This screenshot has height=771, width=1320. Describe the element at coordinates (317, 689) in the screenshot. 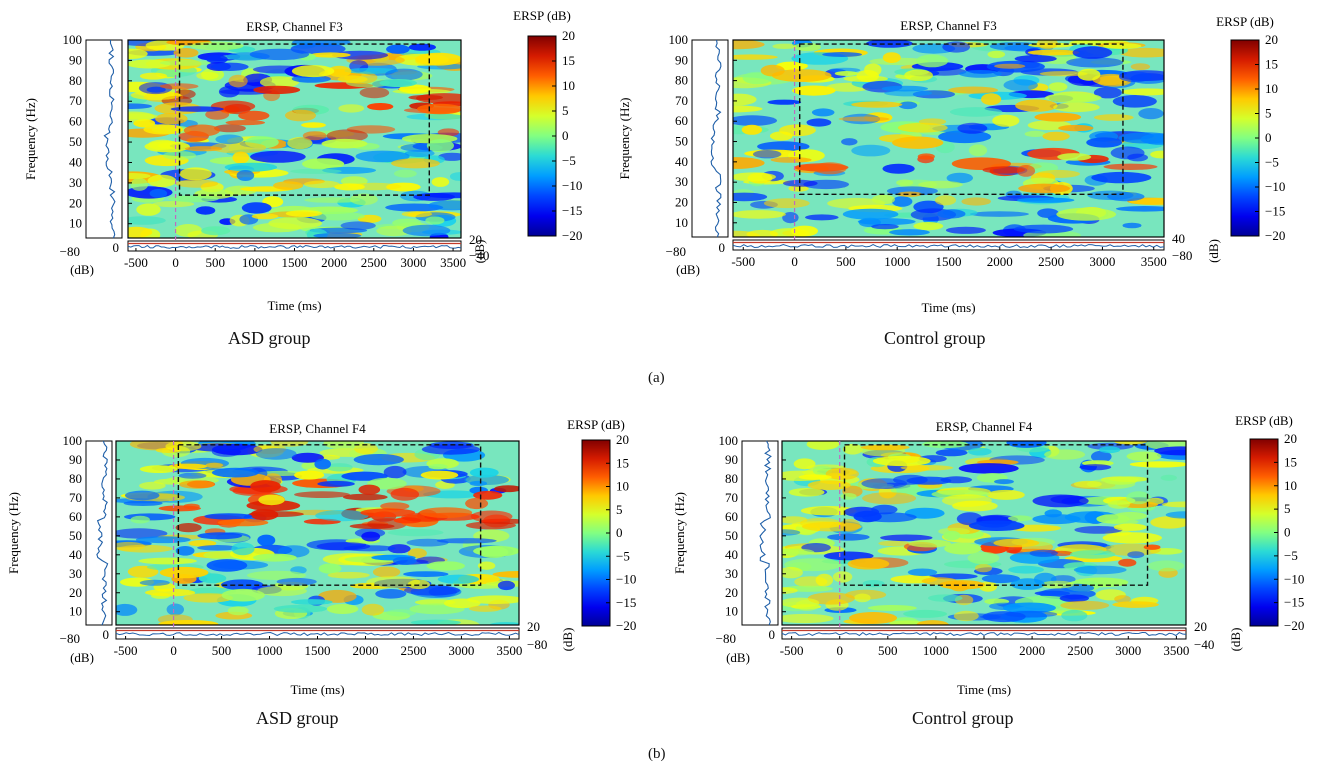

I see `x-axis-label: Time (ms)` at that location.